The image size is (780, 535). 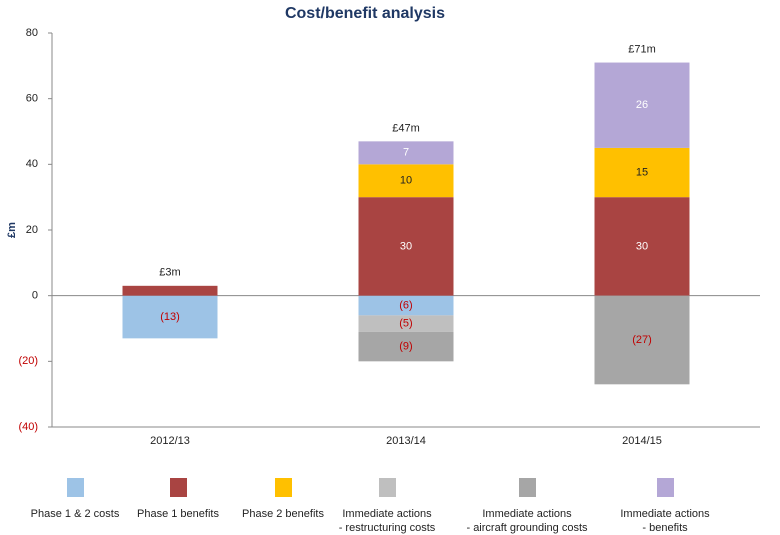 I want to click on value-label: 26, so click(x=642, y=105).